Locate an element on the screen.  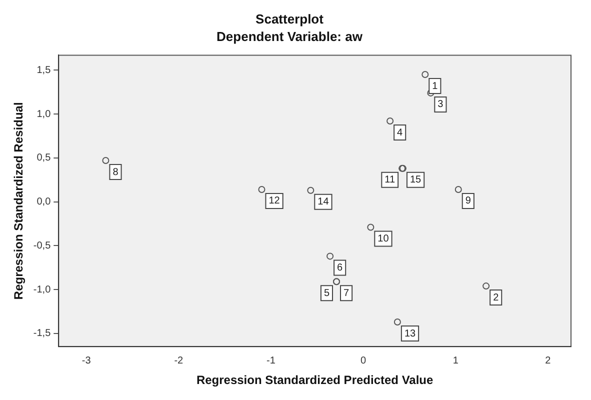
annotation: 8 is located at coordinates (115, 172).